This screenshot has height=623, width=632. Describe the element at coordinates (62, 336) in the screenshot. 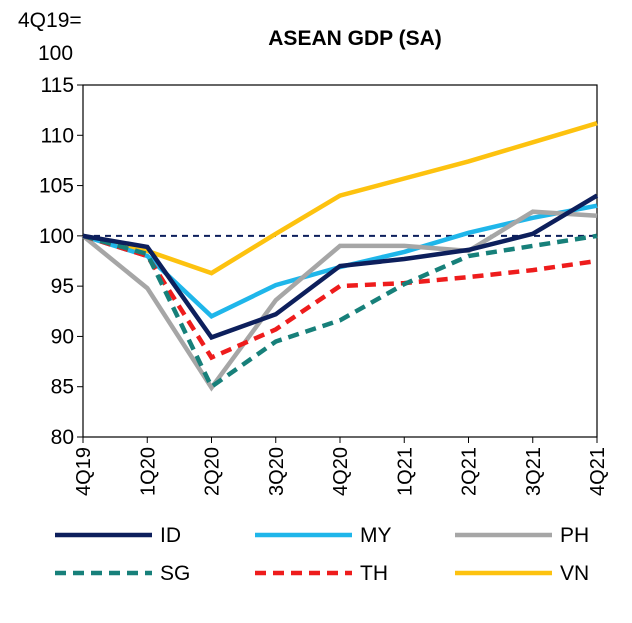

I see `y-tick-label: 90` at that location.